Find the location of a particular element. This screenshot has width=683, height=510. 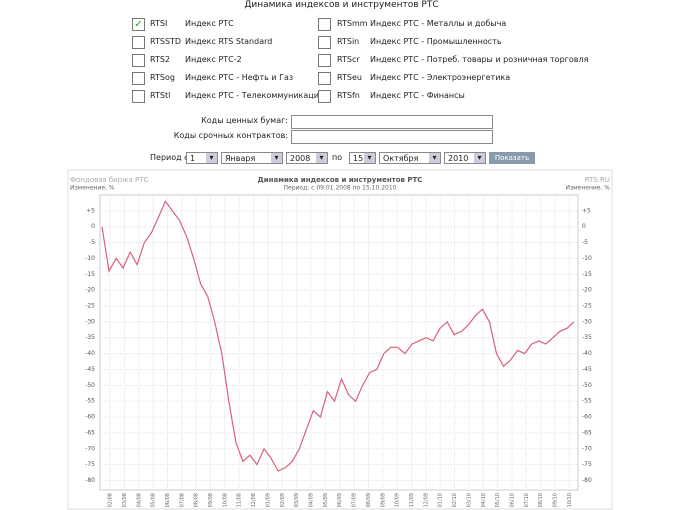

securities-label: Коды ценных бумаг: is located at coordinates (244, 120).